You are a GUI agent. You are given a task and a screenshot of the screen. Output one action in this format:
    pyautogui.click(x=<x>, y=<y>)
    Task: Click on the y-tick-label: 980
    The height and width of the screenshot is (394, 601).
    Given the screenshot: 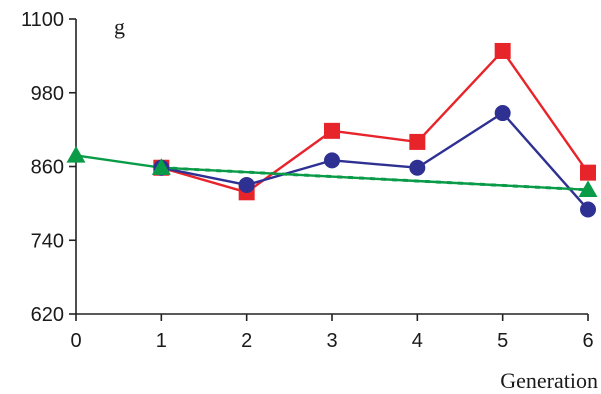 What is the action you would take?
    pyautogui.click(x=47, y=94)
    